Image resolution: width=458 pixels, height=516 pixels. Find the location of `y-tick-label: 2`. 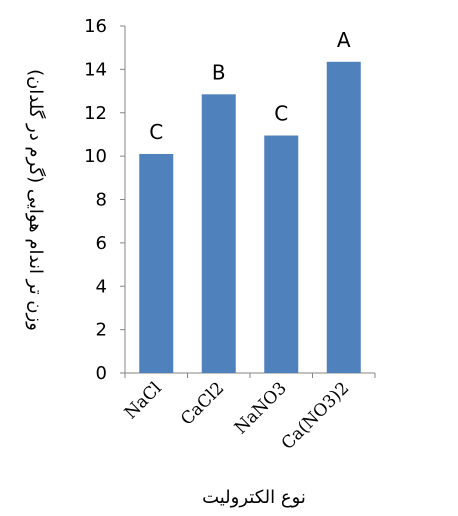

y-tick-label: 2 is located at coordinates (101, 330).